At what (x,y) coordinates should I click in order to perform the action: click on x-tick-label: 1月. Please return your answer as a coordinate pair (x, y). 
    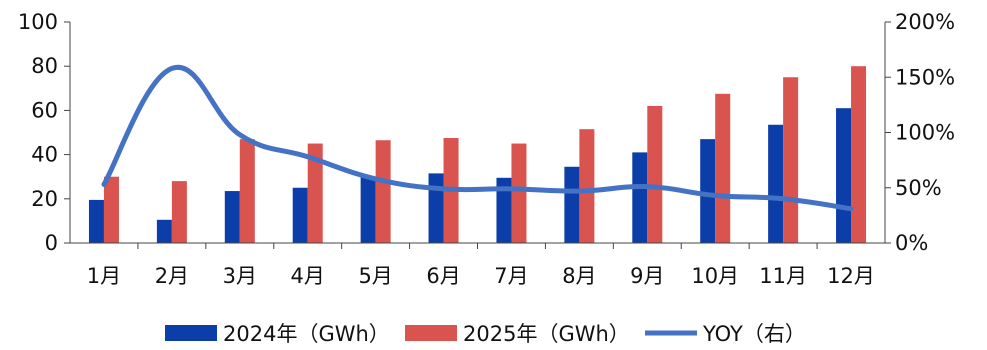
    Looking at the image, I should click on (104, 276).